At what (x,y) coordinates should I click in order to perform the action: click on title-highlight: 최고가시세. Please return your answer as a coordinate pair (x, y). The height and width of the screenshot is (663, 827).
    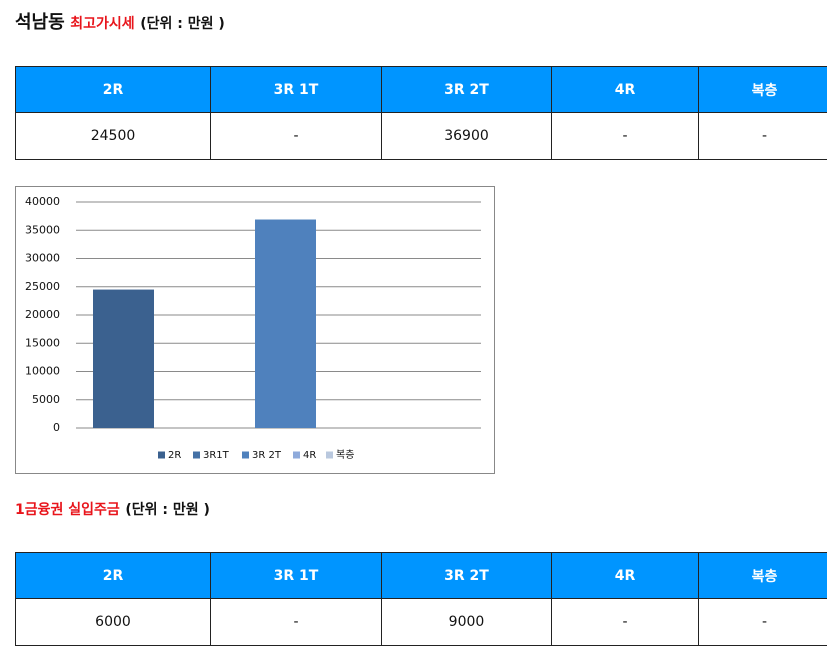
    Looking at the image, I should click on (102, 24).